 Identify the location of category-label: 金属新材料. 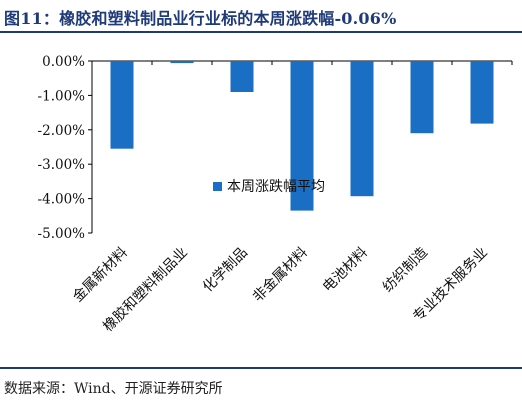
(100, 275).